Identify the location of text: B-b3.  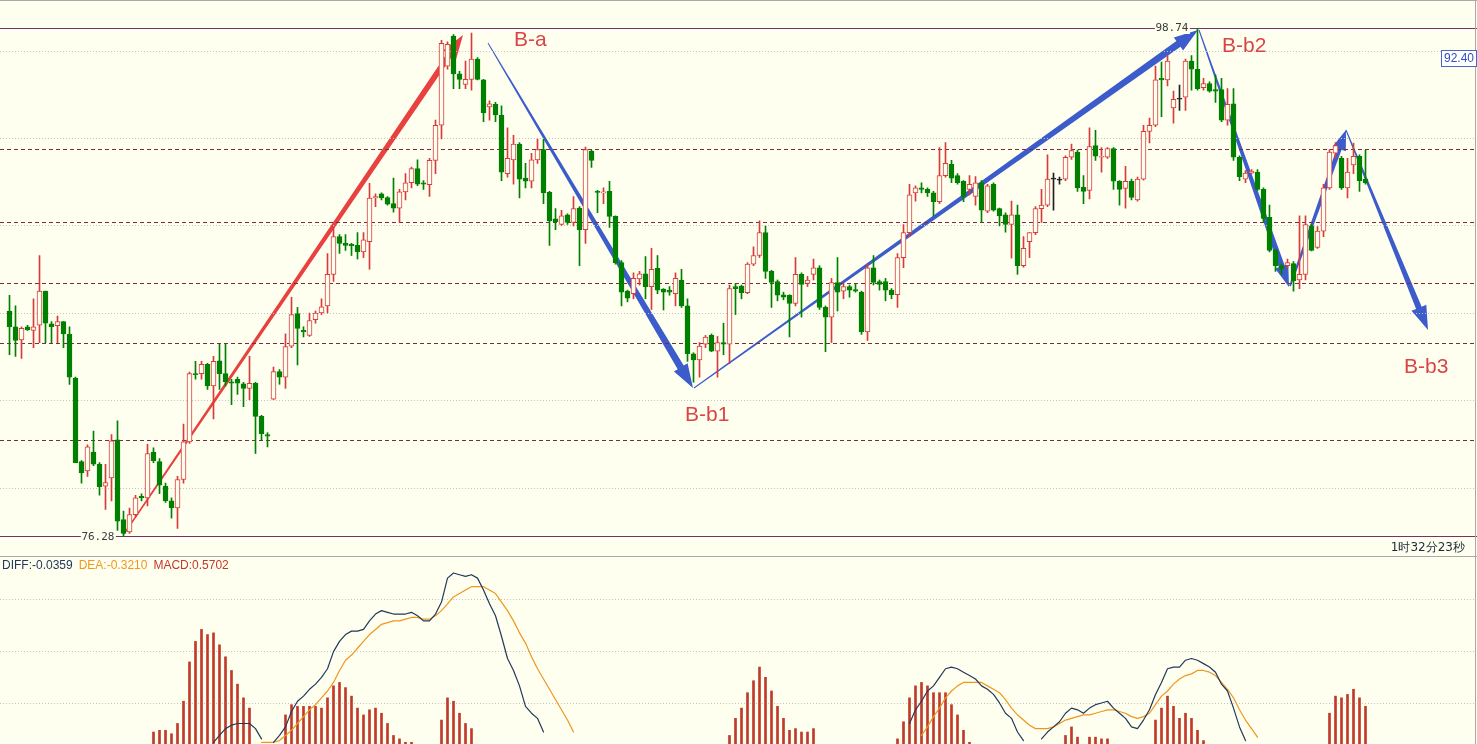
(1426, 365).